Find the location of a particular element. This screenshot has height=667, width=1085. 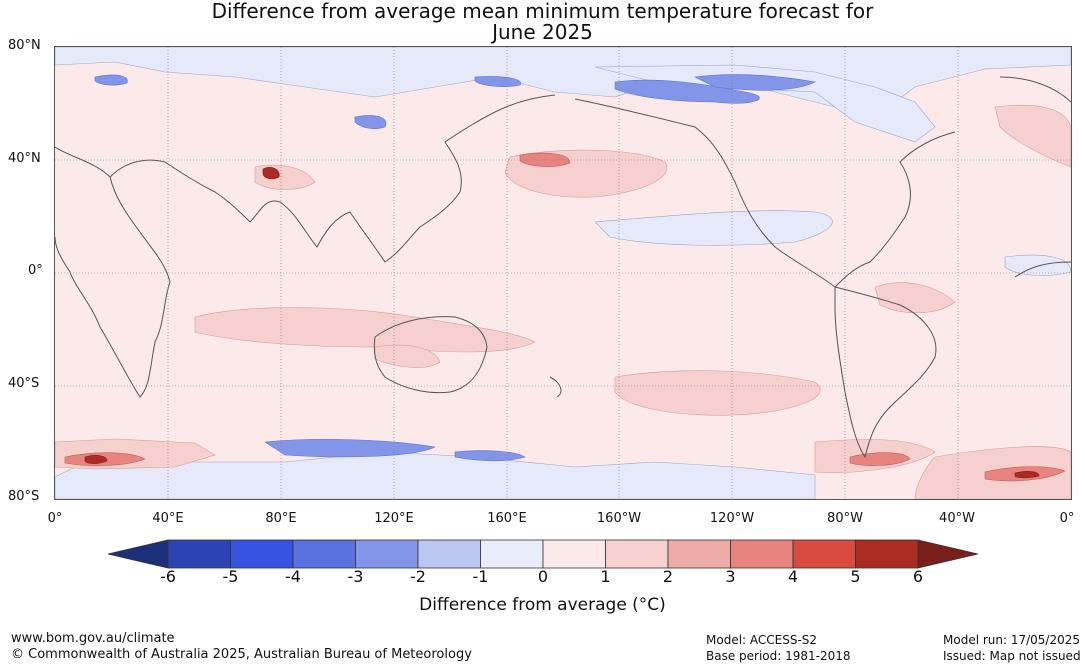

lat-label-80n: 80°N is located at coordinates (24, 45).